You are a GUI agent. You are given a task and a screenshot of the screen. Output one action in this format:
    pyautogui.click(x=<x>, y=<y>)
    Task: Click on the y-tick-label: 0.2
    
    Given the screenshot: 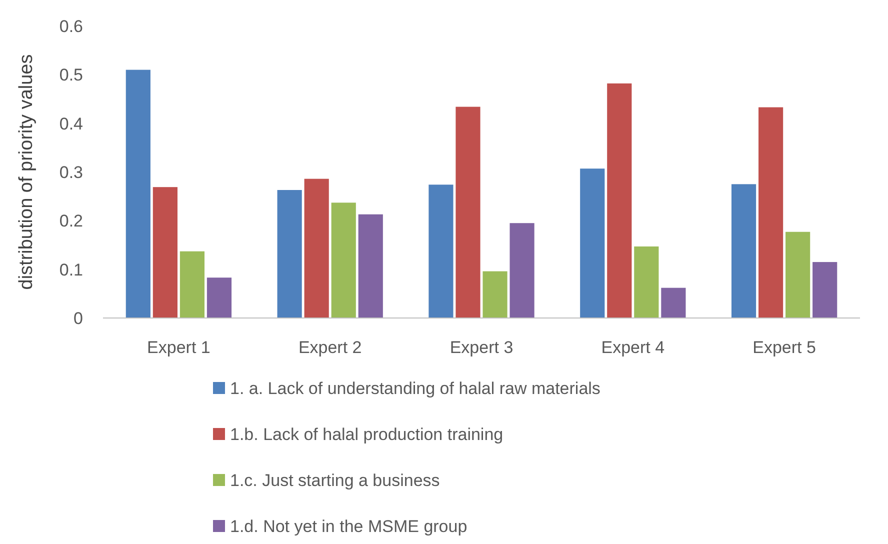 What is the action you would take?
    pyautogui.click(x=71, y=221)
    